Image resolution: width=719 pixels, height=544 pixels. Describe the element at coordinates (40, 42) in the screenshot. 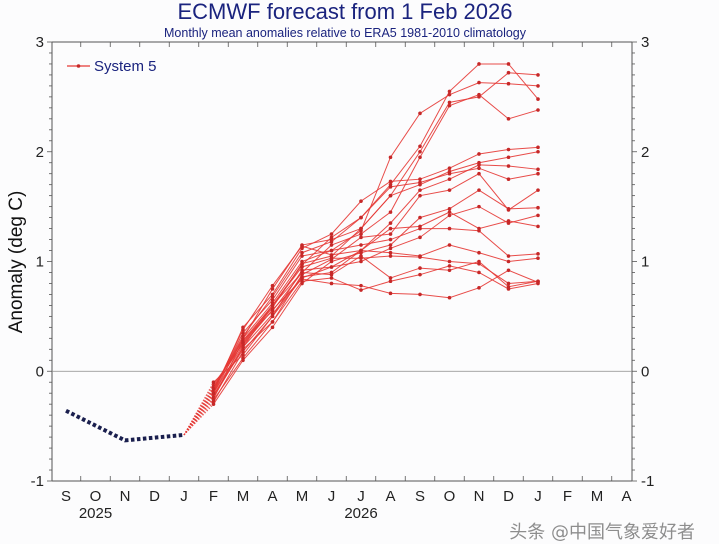

I see `y-tick-label: 3` at that location.